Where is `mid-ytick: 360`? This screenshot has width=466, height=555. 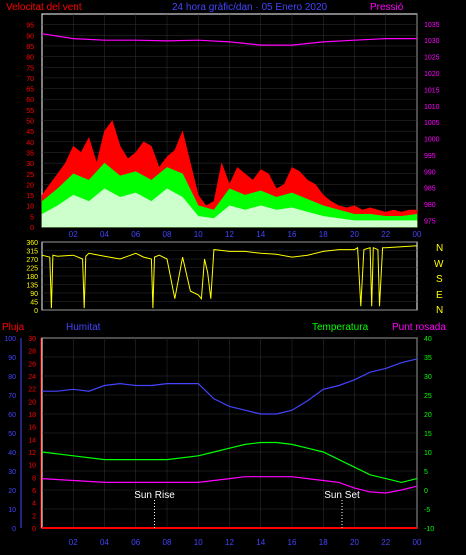
mid-ytick: 360 is located at coordinates (32, 243).